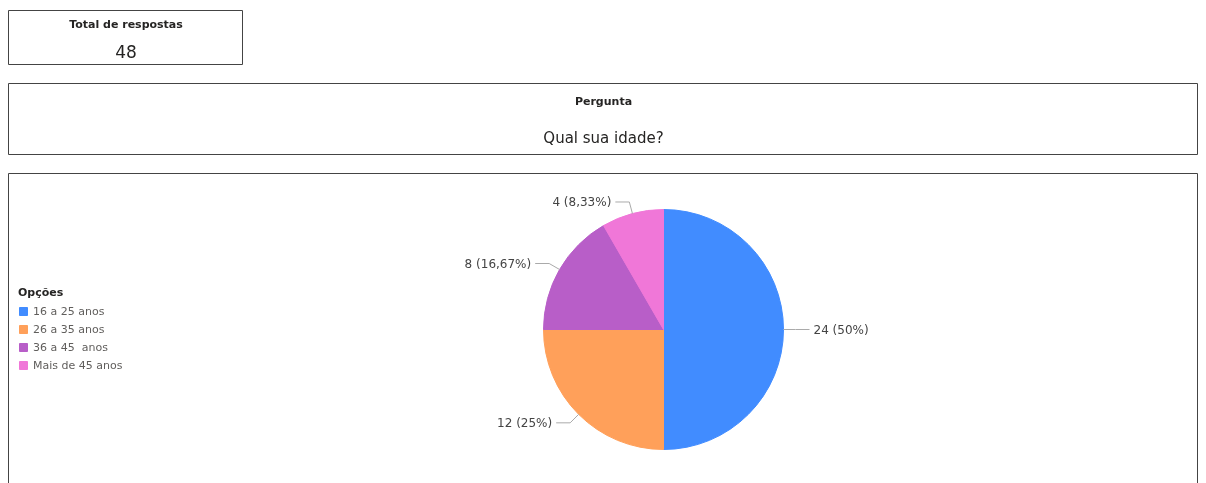  I want to click on legend-title: Opções, so click(41, 292).